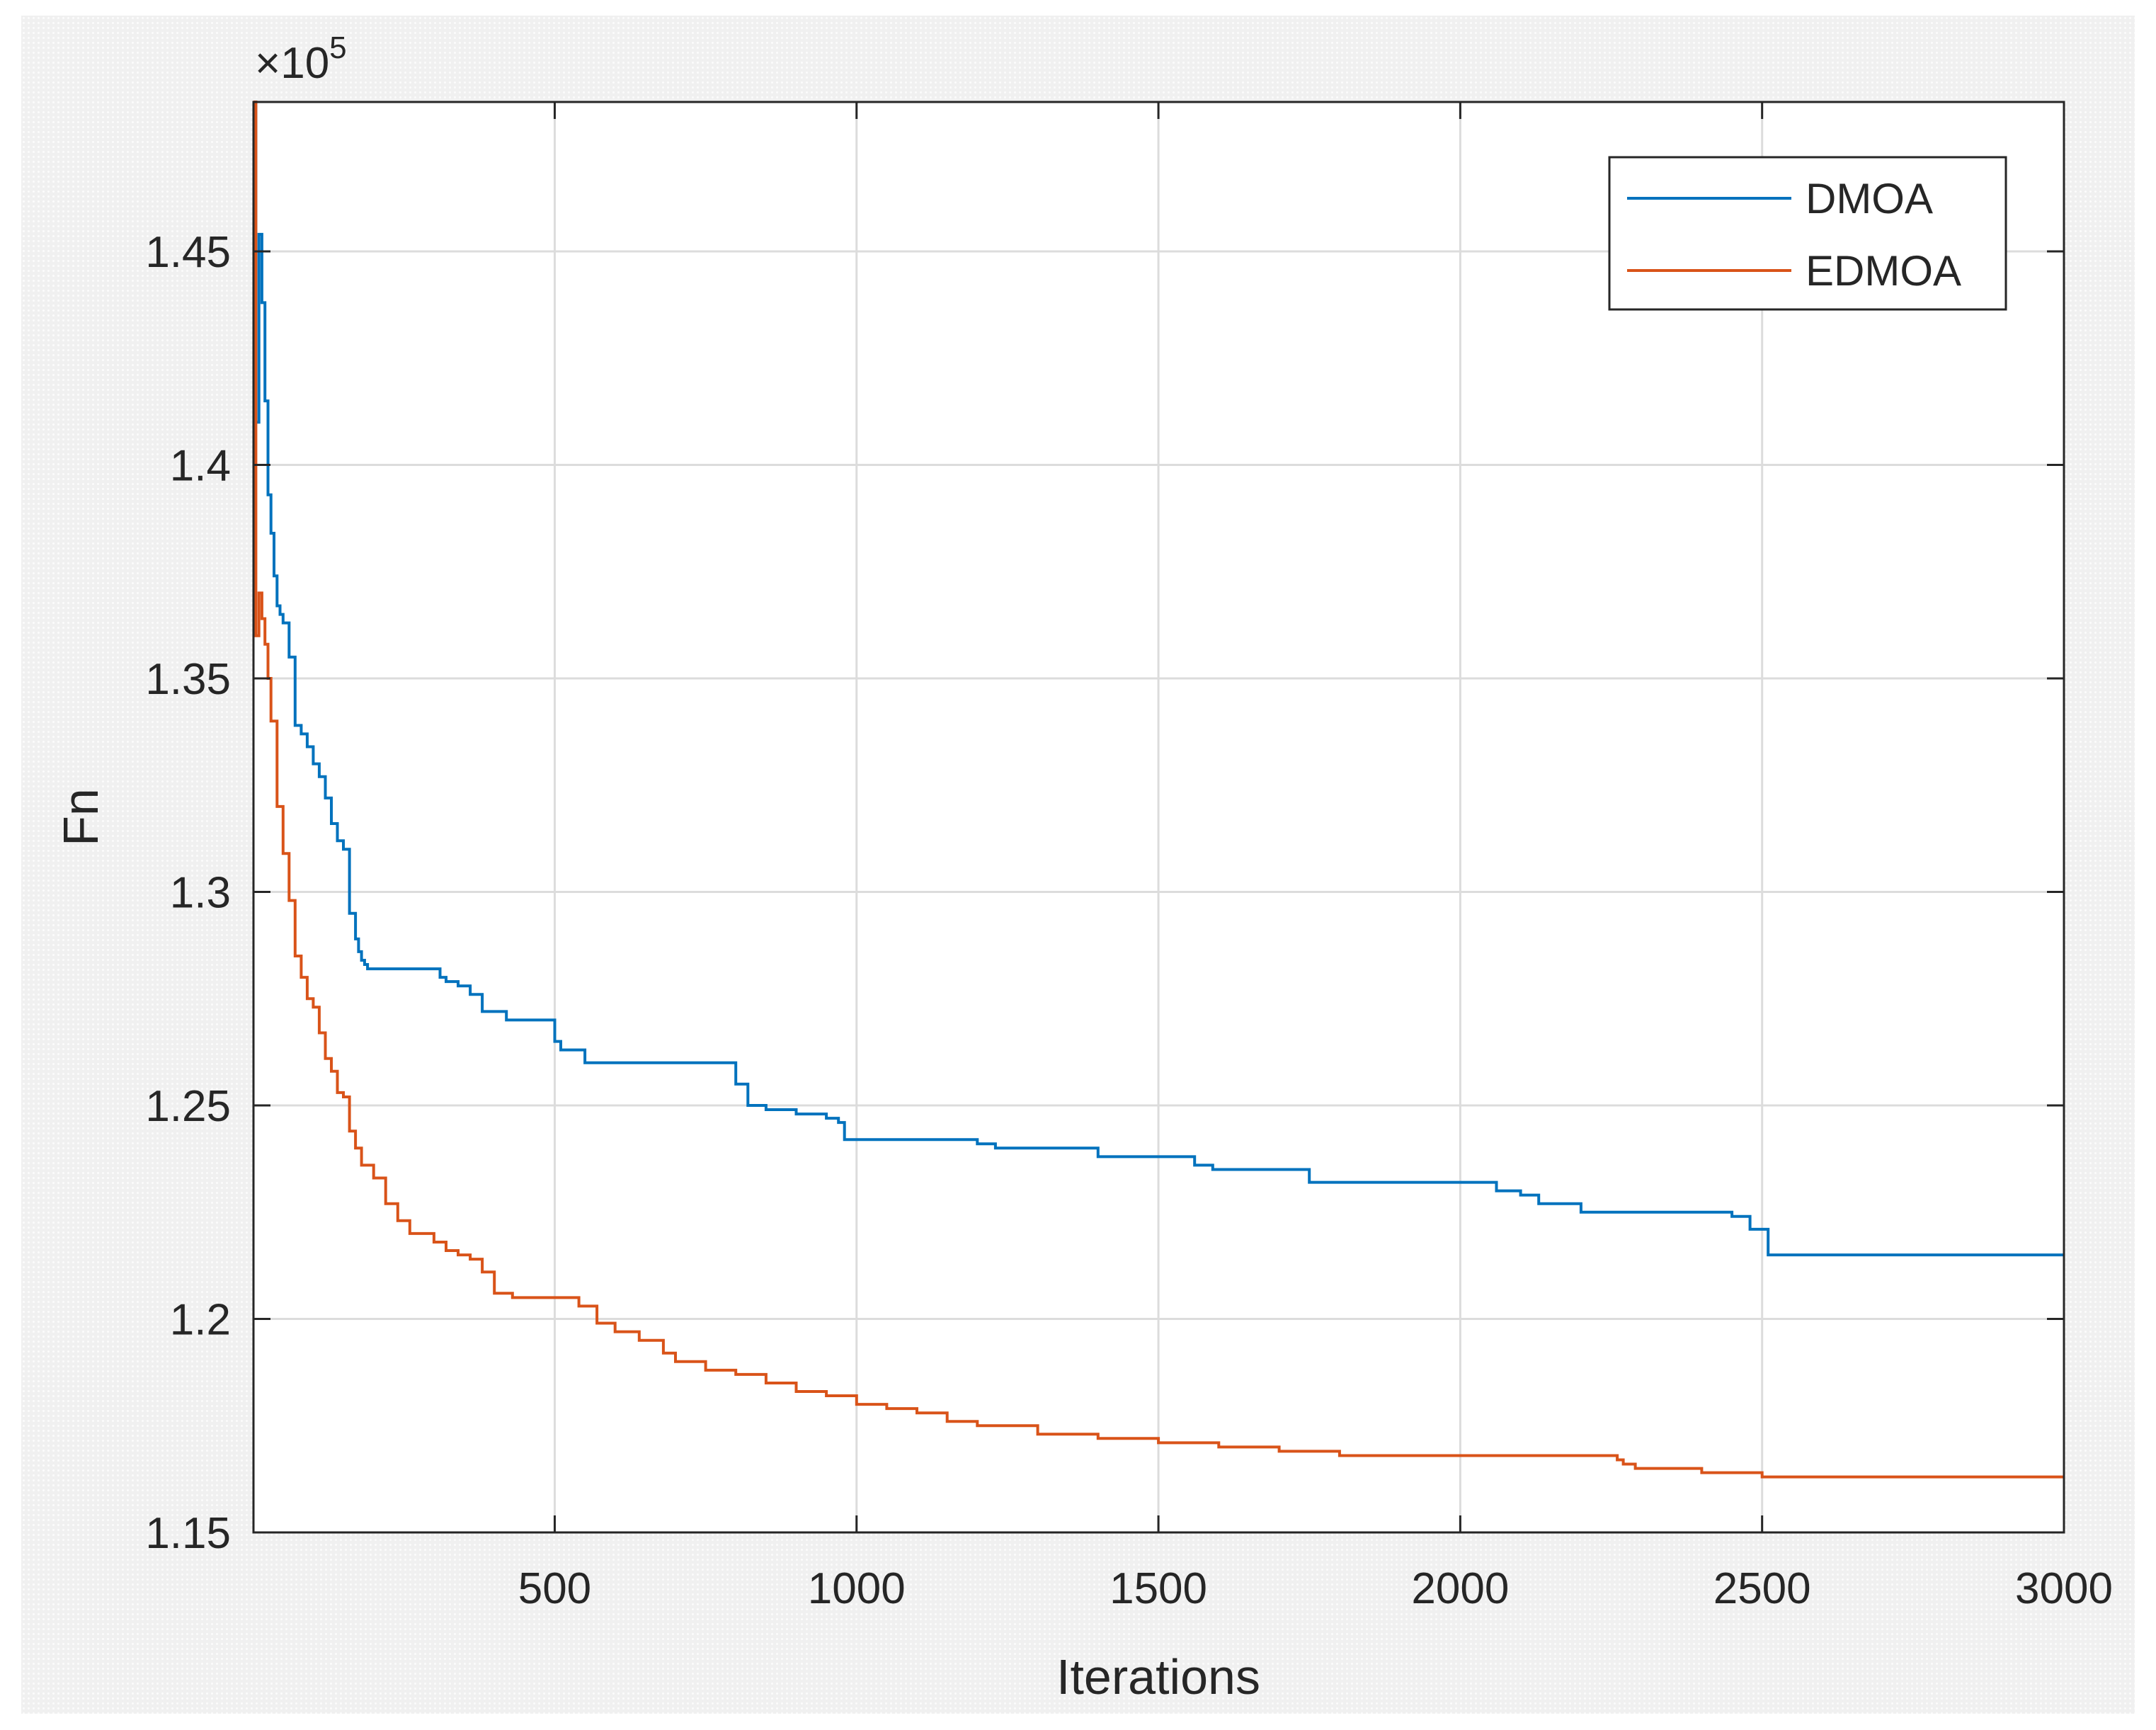  I want to click on legend-label-edmoa: EDMOA, so click(1884, 271).